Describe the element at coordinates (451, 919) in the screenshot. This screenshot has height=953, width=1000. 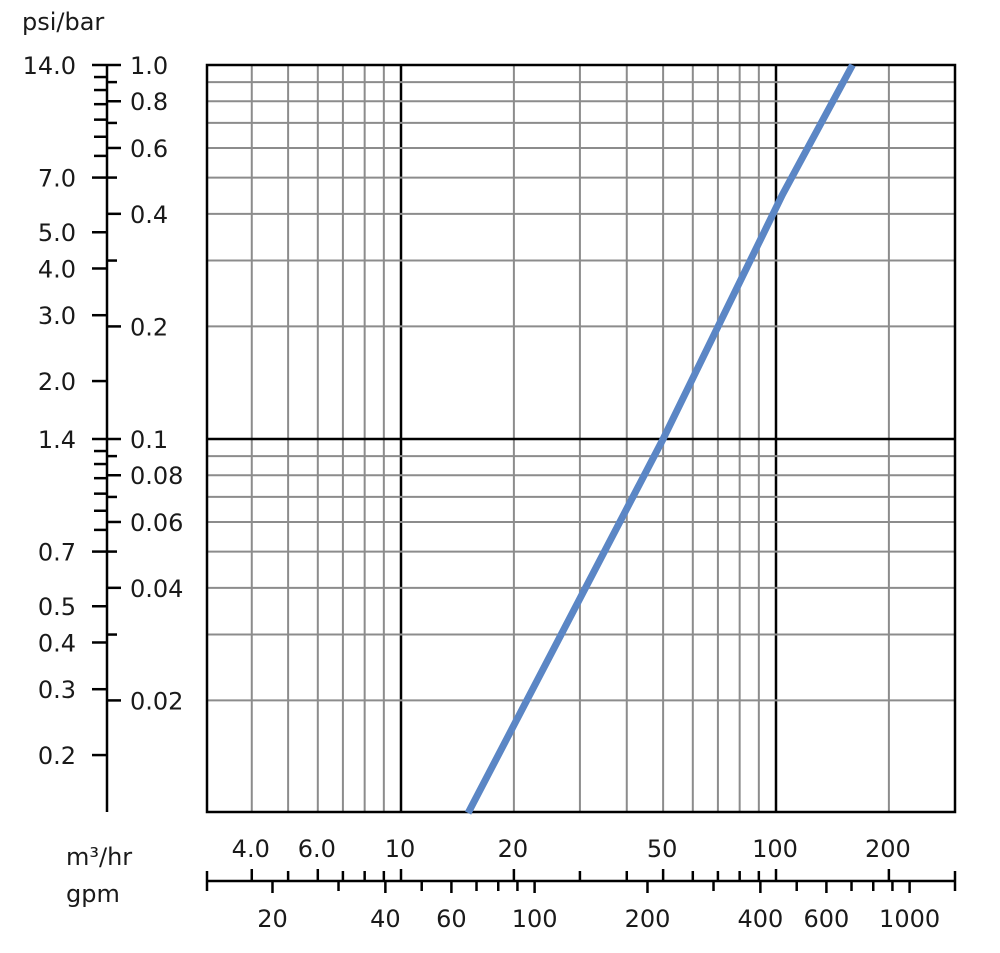
I see `x-tick-label-gpm: 60` at that location.